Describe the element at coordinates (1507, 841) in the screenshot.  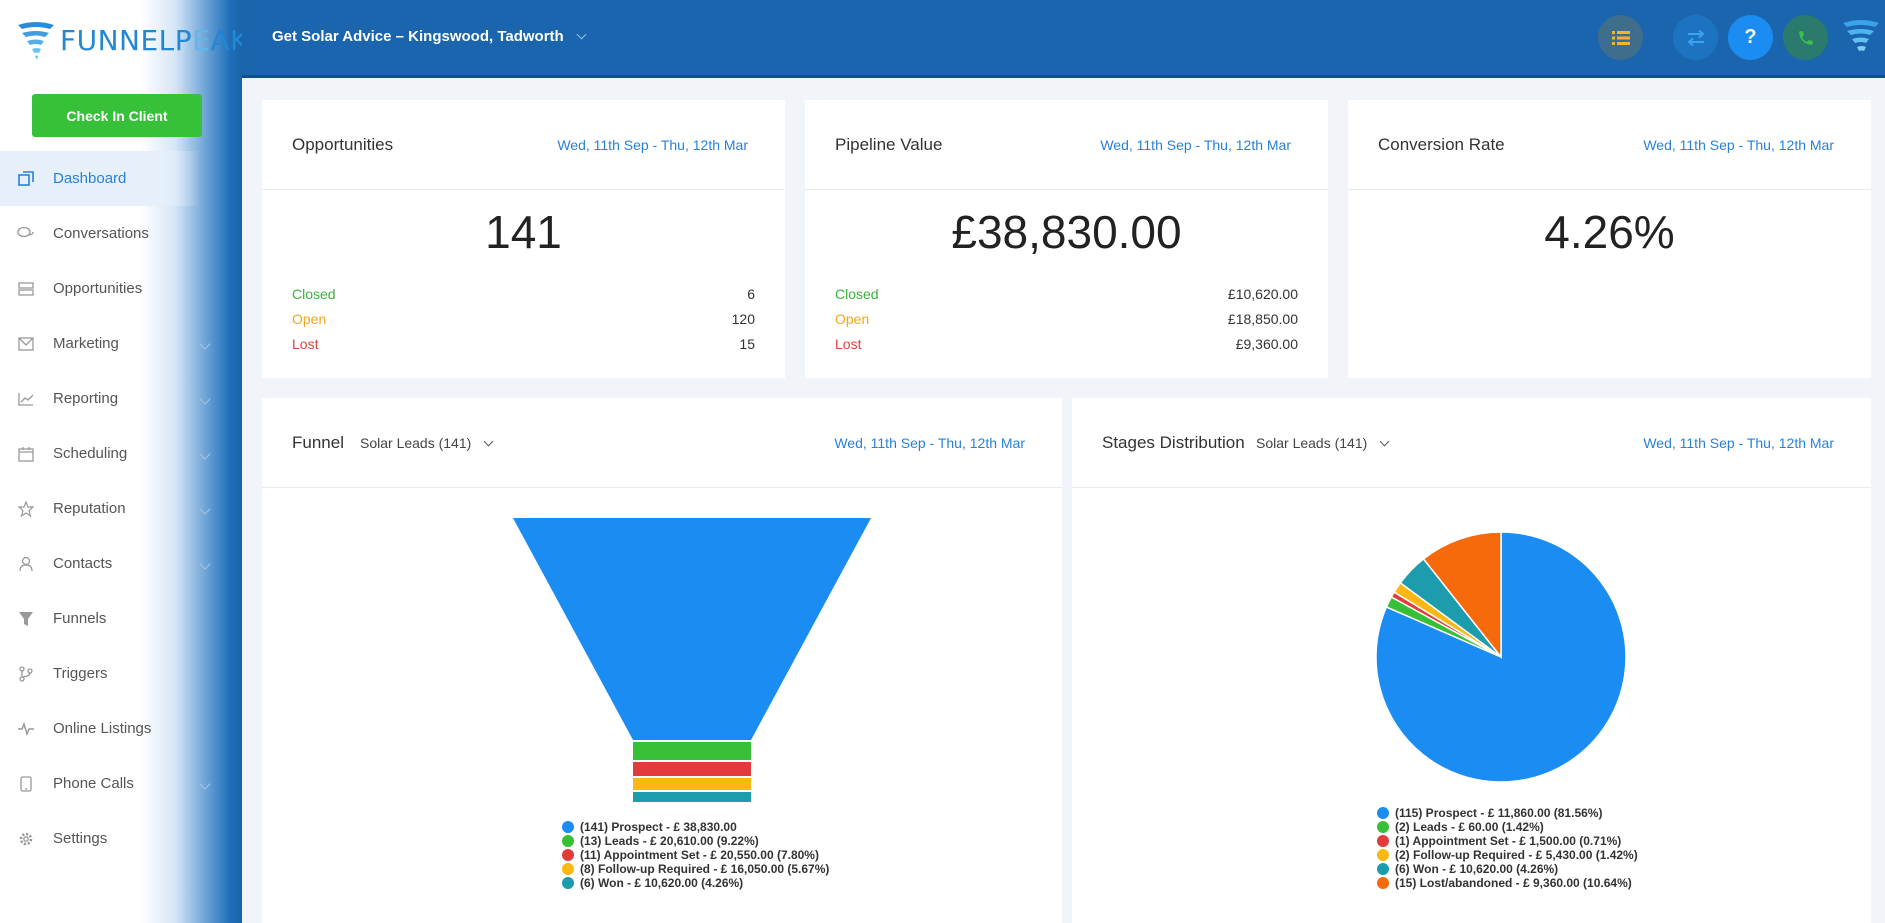
I see `legend-item: (1) Appointment Set - £ 1,500.00 (0.71%)` at that location.